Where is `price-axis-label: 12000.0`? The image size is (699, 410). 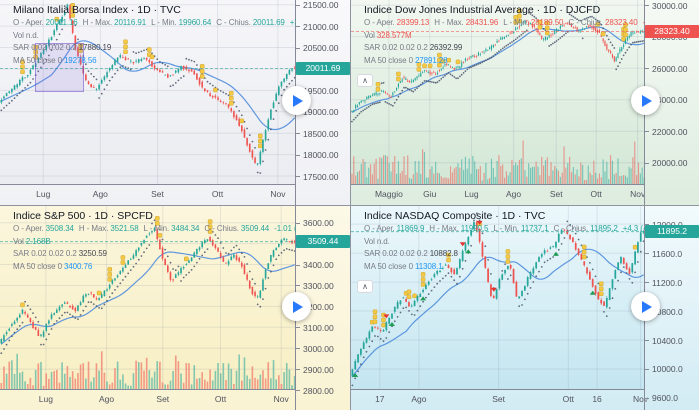 price-axis-label: 12000.0 is located at coordinates (667, 225).